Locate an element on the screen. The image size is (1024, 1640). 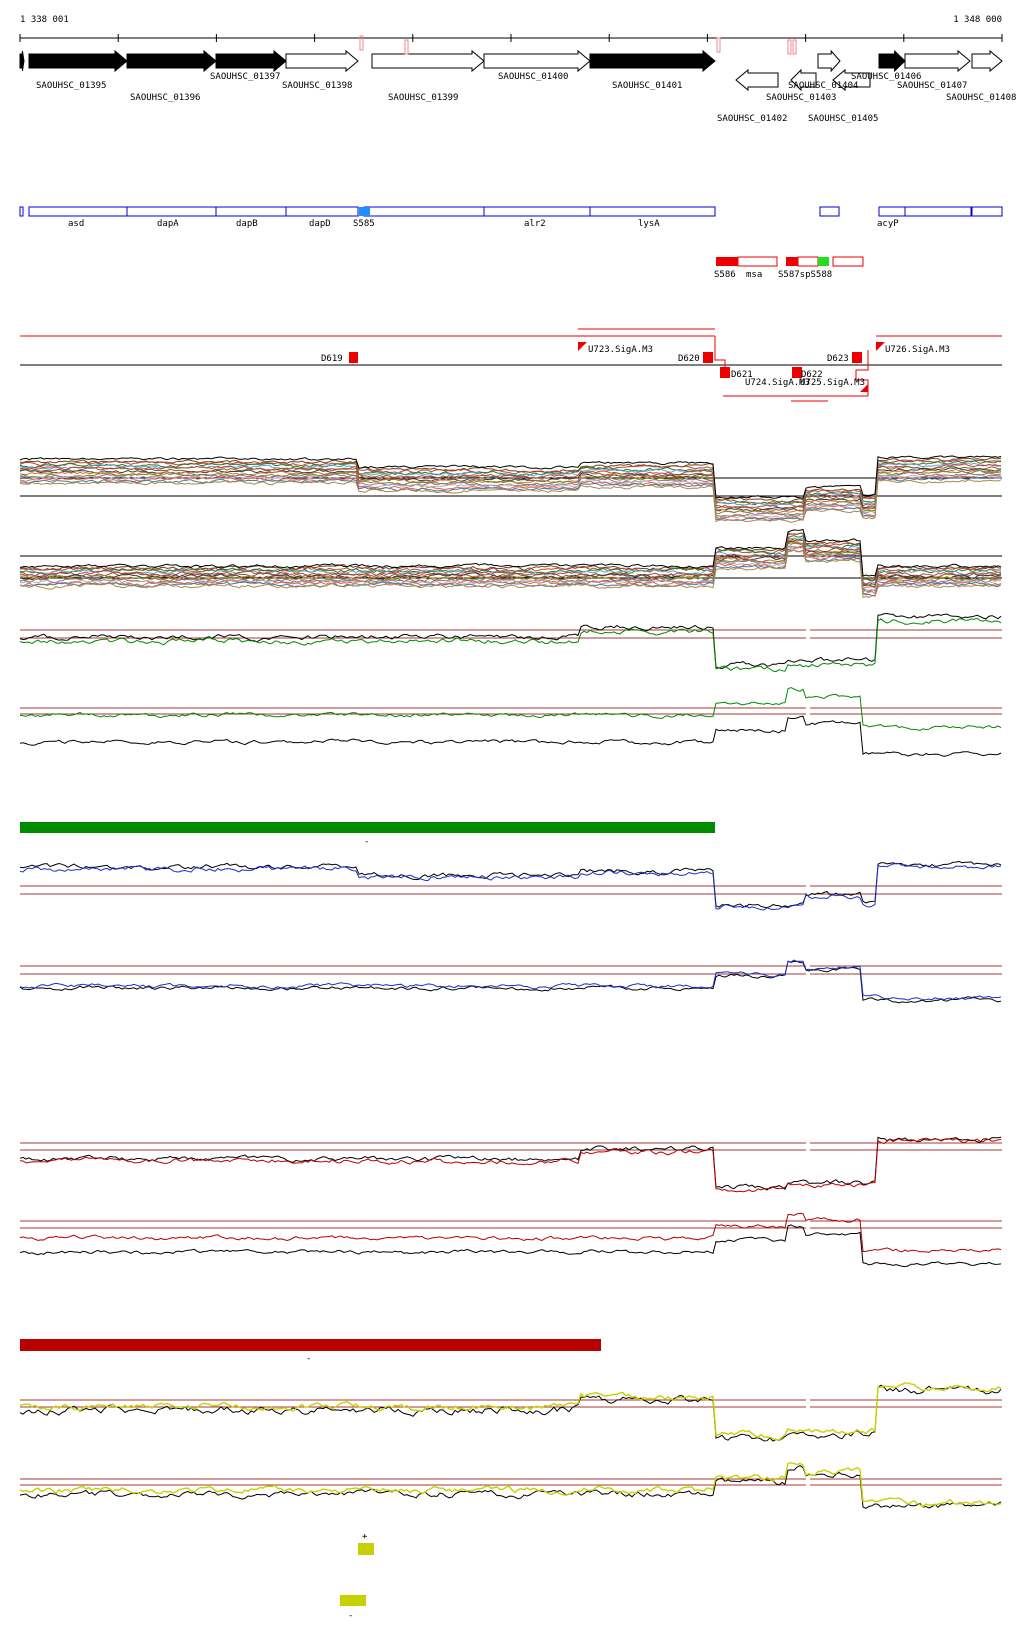
region-label: D621 is located at coordinates (742, 375).